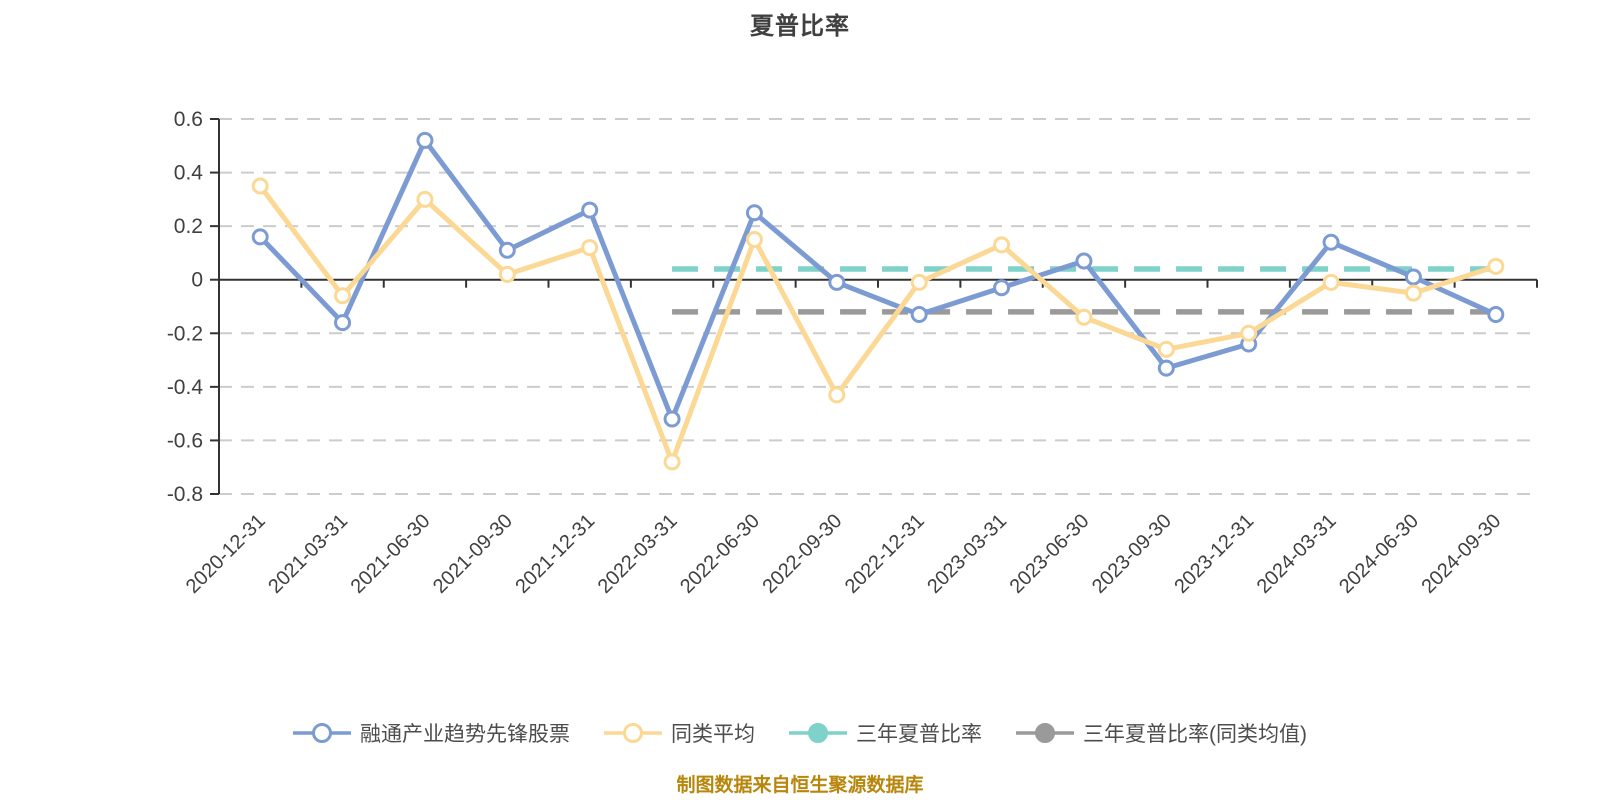 Image resolution: width=1600 pixels, height=800 pixels. Describe the element at coordinates (800, 785) in the screenshot. I see `data-source-note: 制图数据来自恒生聚源数据库` at that location.